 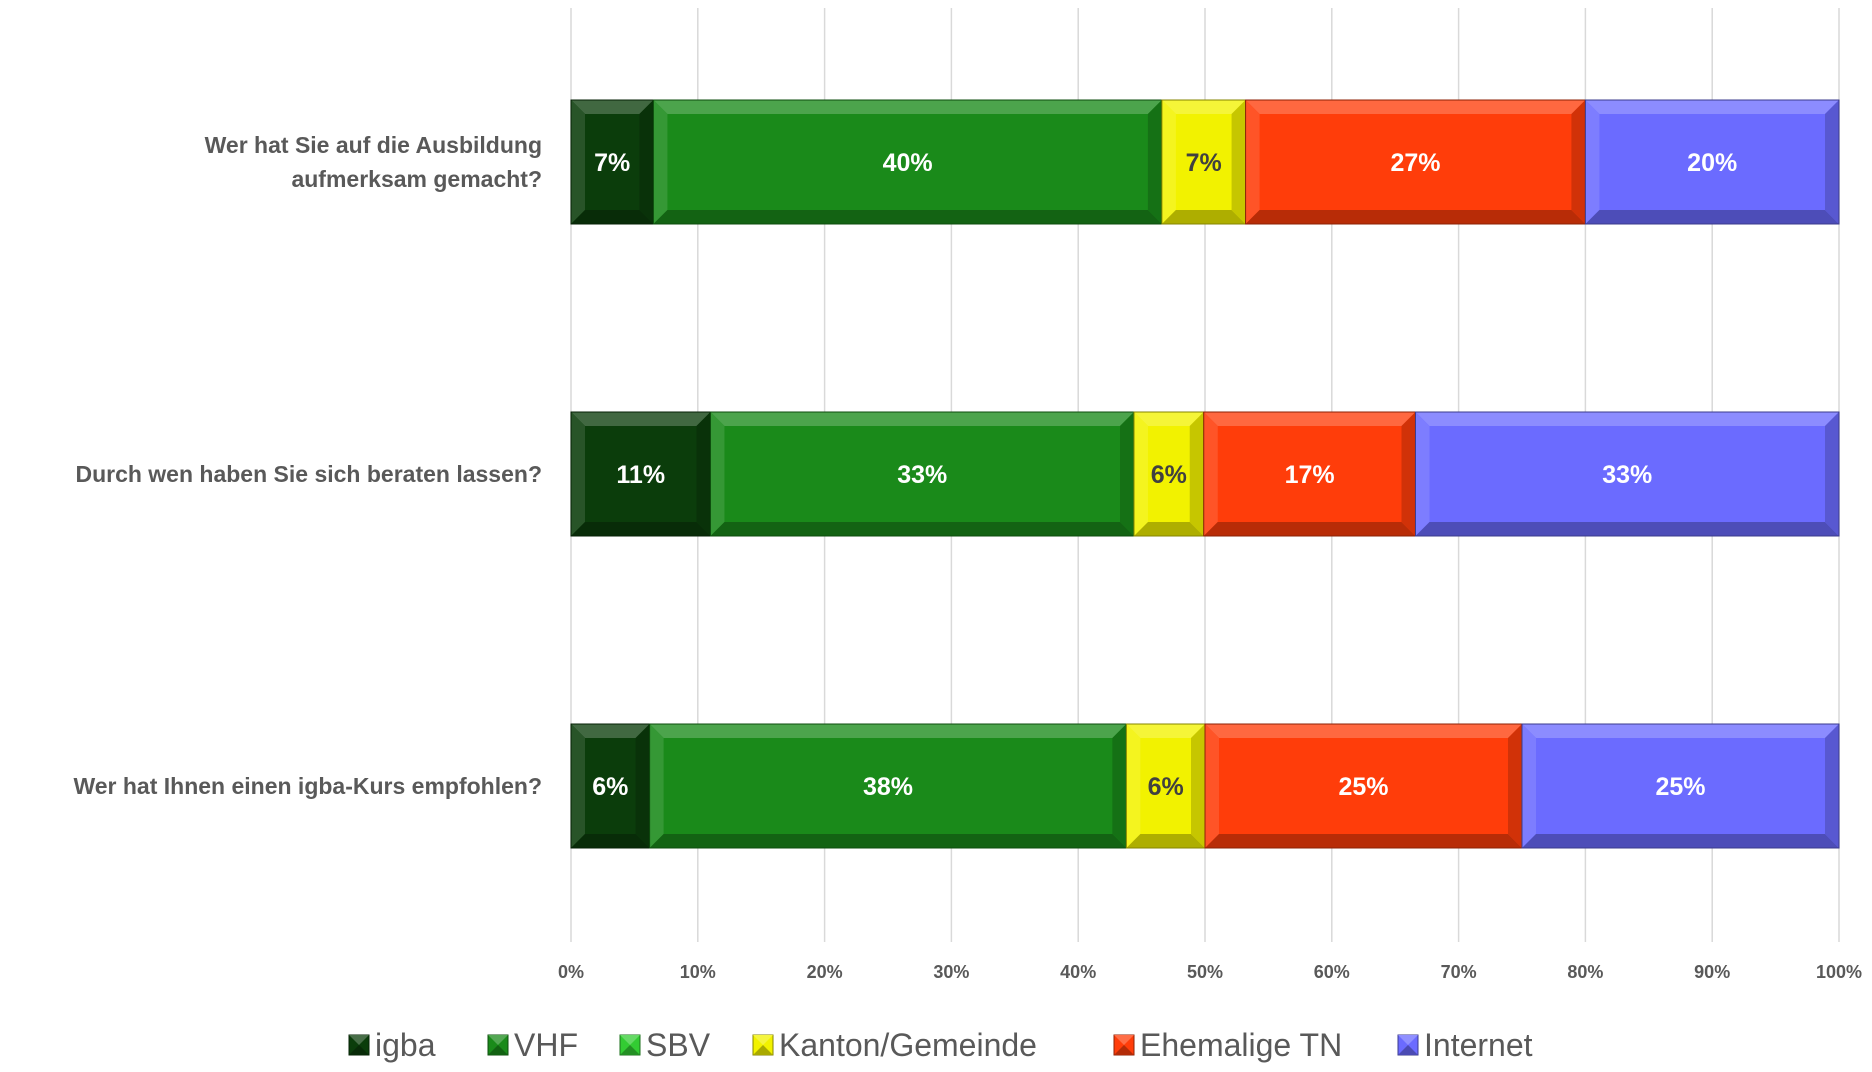 What do you see at coordinates (1241, 1045) in the screenshot?
I see `legend-label: Ehemalige TN` at bounding box center [1241, 1045].